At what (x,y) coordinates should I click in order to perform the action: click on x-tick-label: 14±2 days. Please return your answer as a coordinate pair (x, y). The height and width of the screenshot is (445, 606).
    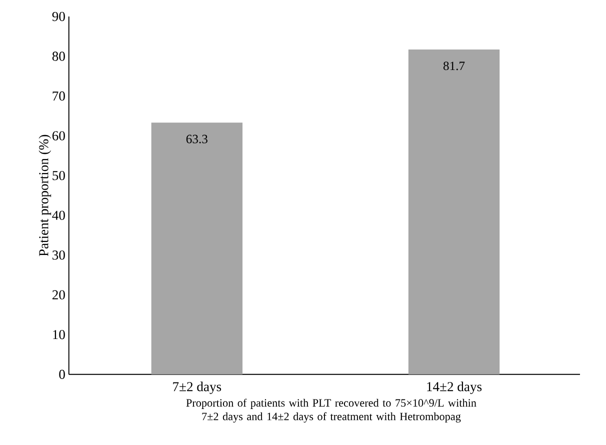
    Looking at the image, I should click on (454, 388).